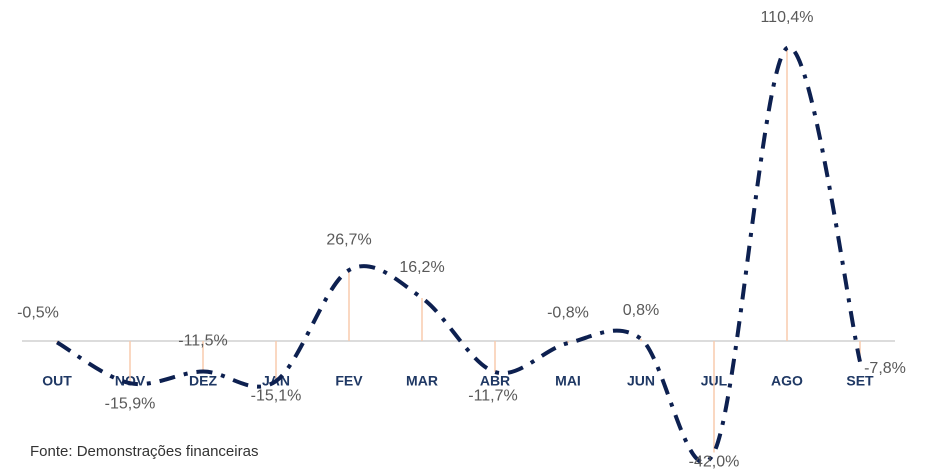  Describe the element at coordinates (493, 395) in the screenshot. I see `data-label: -11,7%` at that location.